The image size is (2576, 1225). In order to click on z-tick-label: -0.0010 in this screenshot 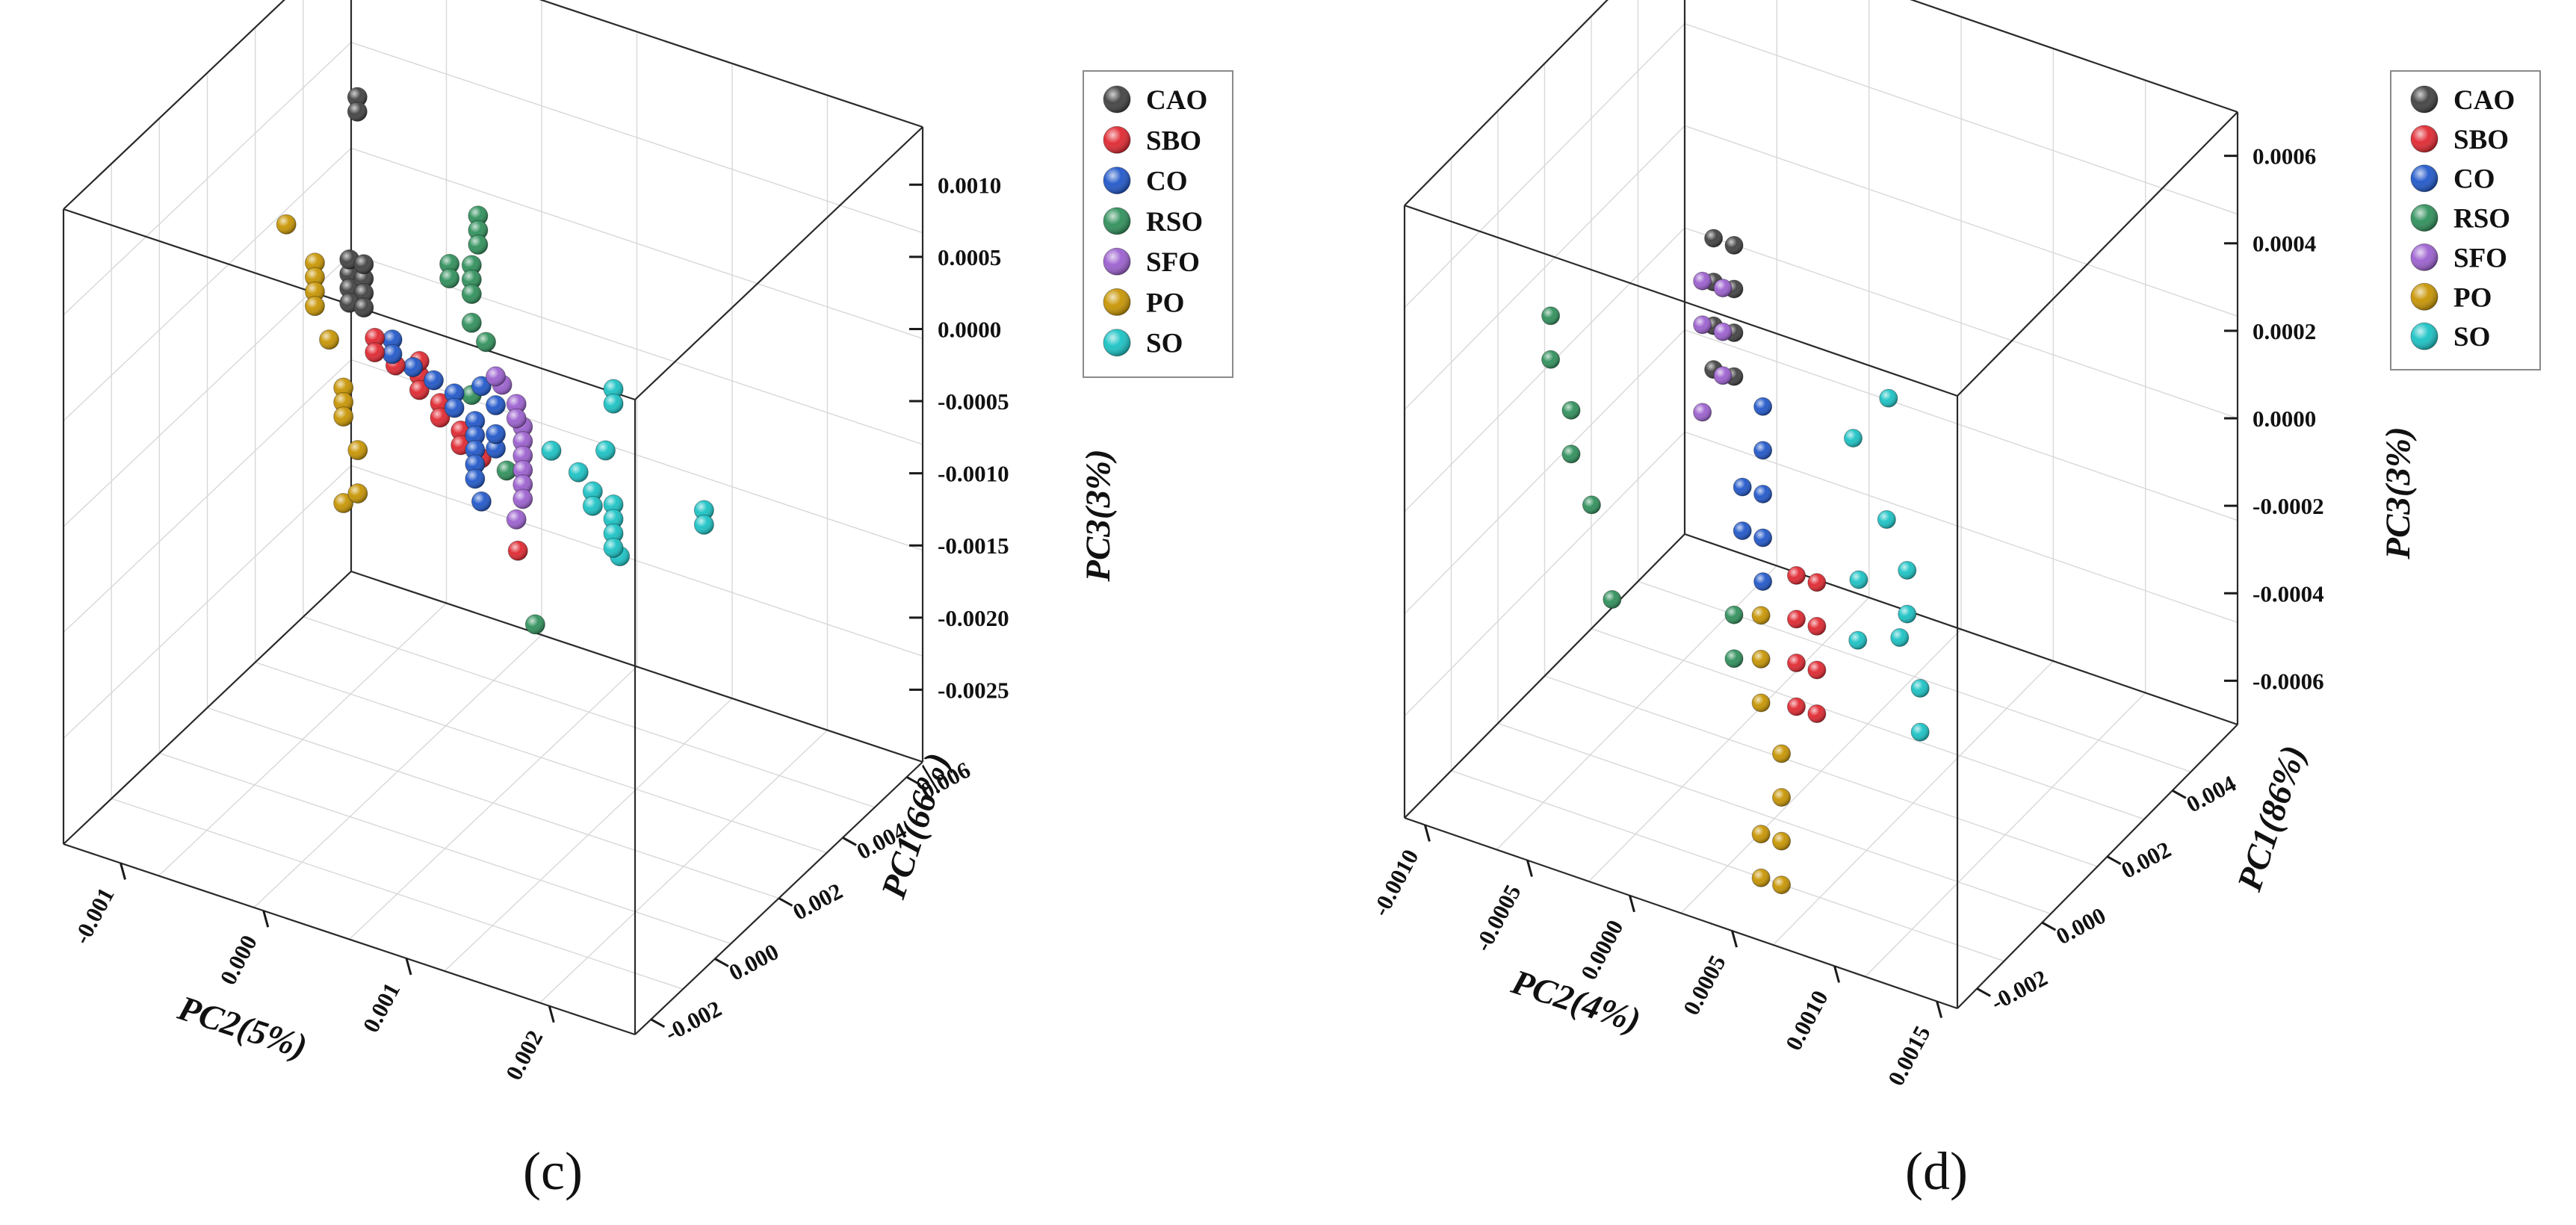, I will do `click(973, 474)`.